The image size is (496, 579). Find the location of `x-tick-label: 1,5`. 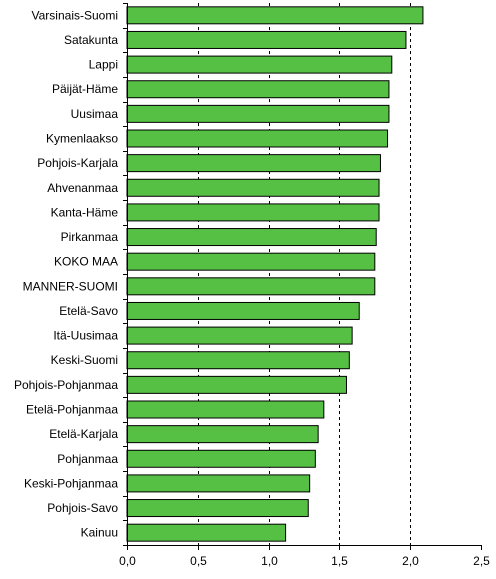

x-tick-label: 1,5 is located at coordinates (339, 561).